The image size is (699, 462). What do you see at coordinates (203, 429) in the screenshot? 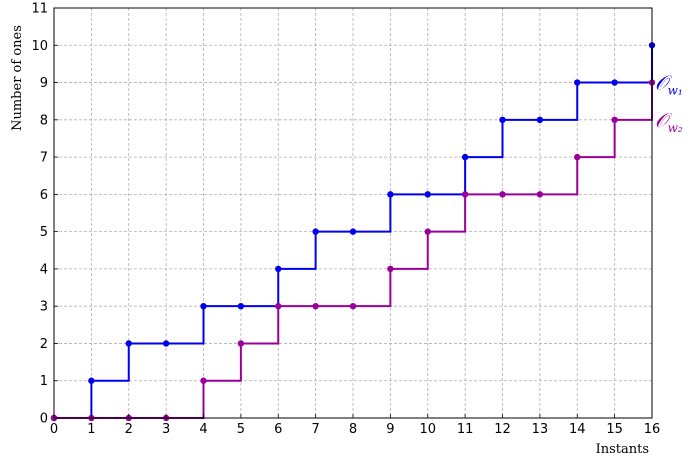
I see `x-tick-label: 4` at bounding box center [203, 429].